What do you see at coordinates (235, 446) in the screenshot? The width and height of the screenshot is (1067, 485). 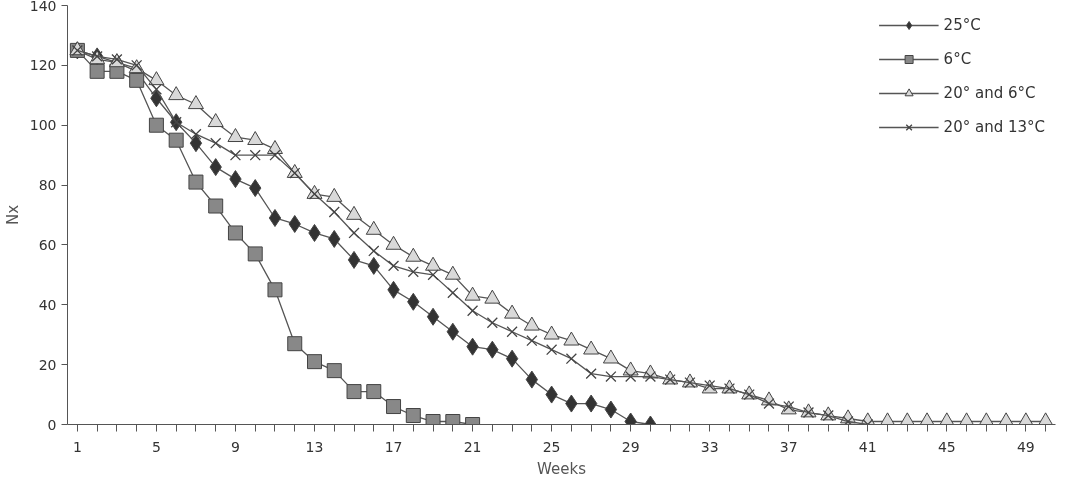 I see `x-tick-label: 9` at bounding box center [235, 446].